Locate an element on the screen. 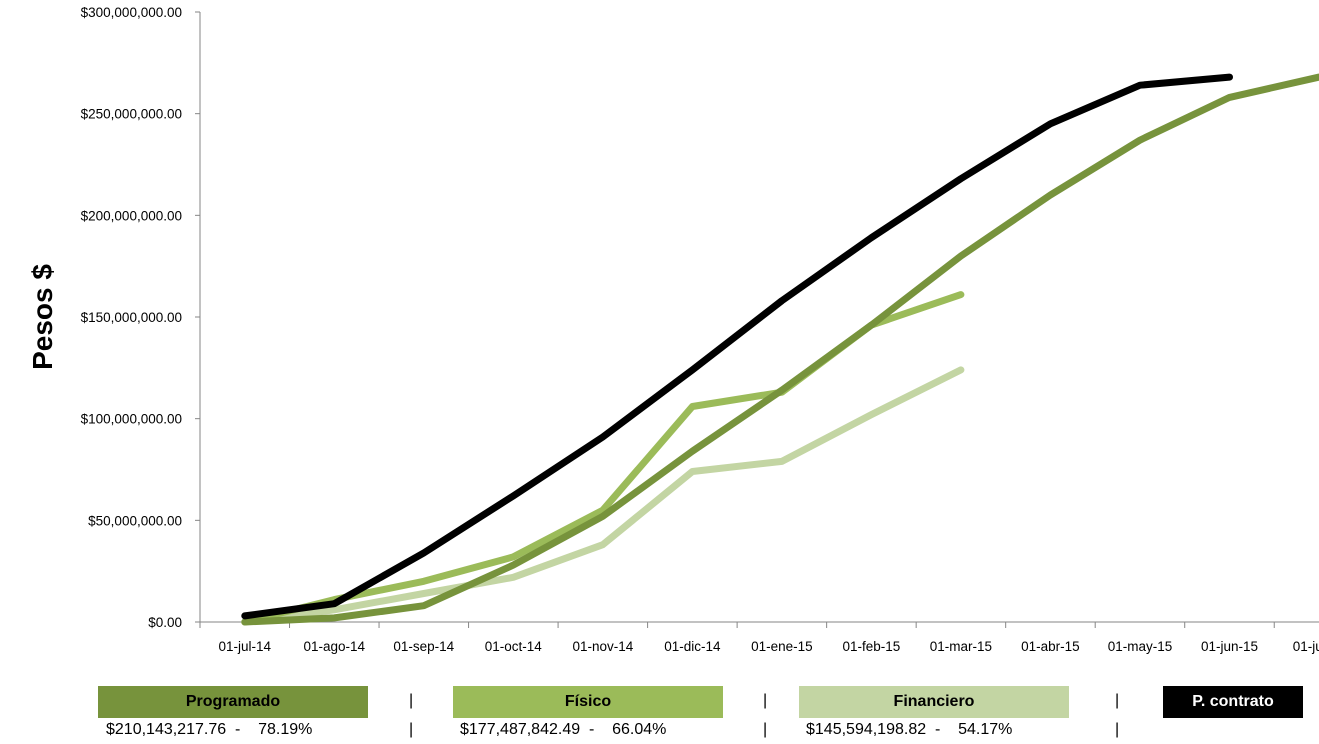 The image size is (1319, 744). y-tick-label: $50,000,000.00 is located at coordinates (135, 520).